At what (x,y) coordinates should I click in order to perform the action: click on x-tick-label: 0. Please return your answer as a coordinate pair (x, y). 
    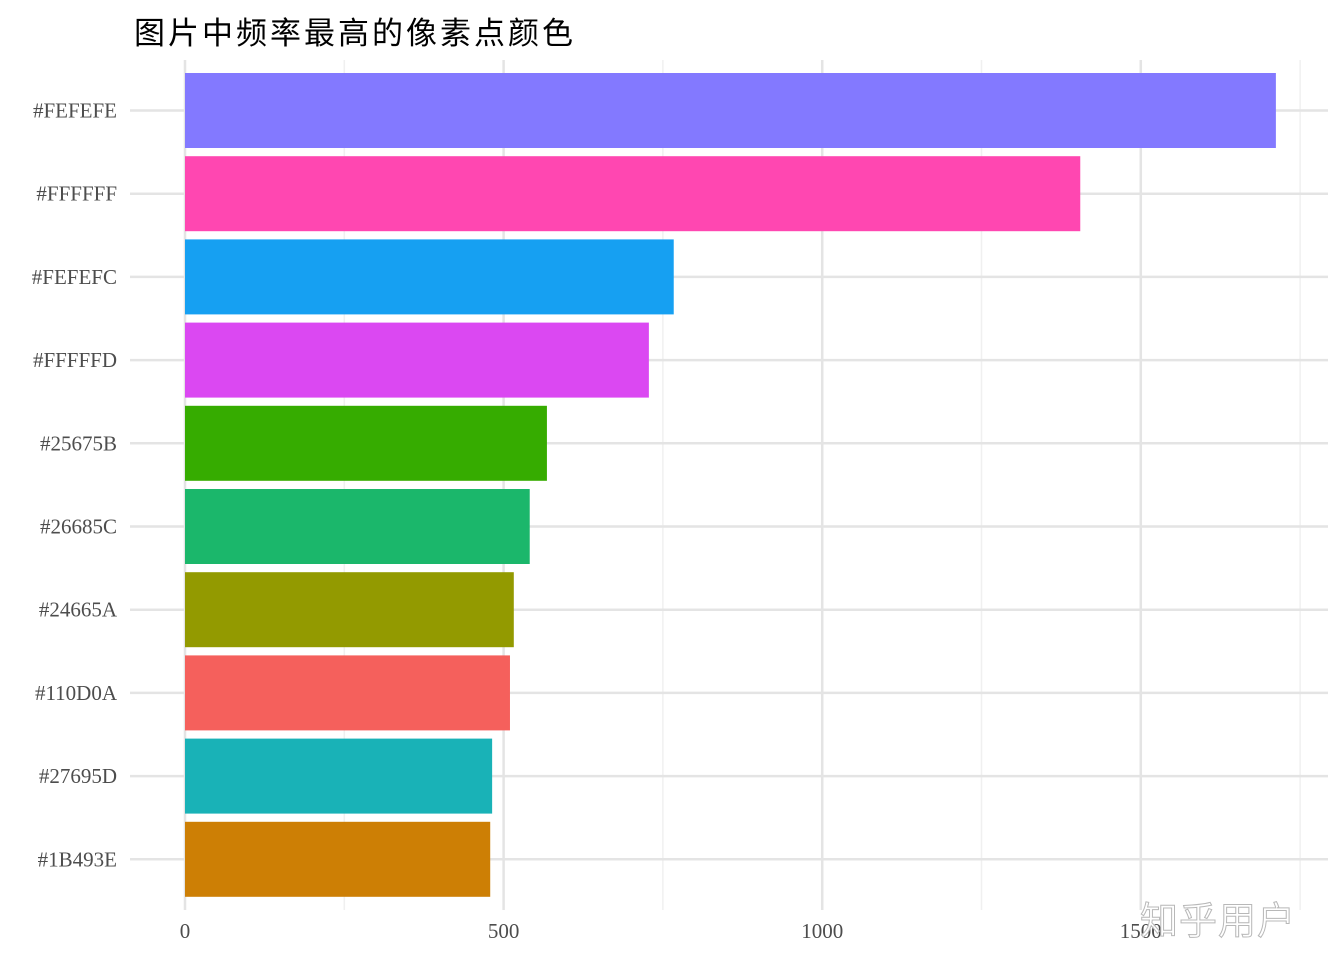
    Looking at the image, I should click on (185, 931).